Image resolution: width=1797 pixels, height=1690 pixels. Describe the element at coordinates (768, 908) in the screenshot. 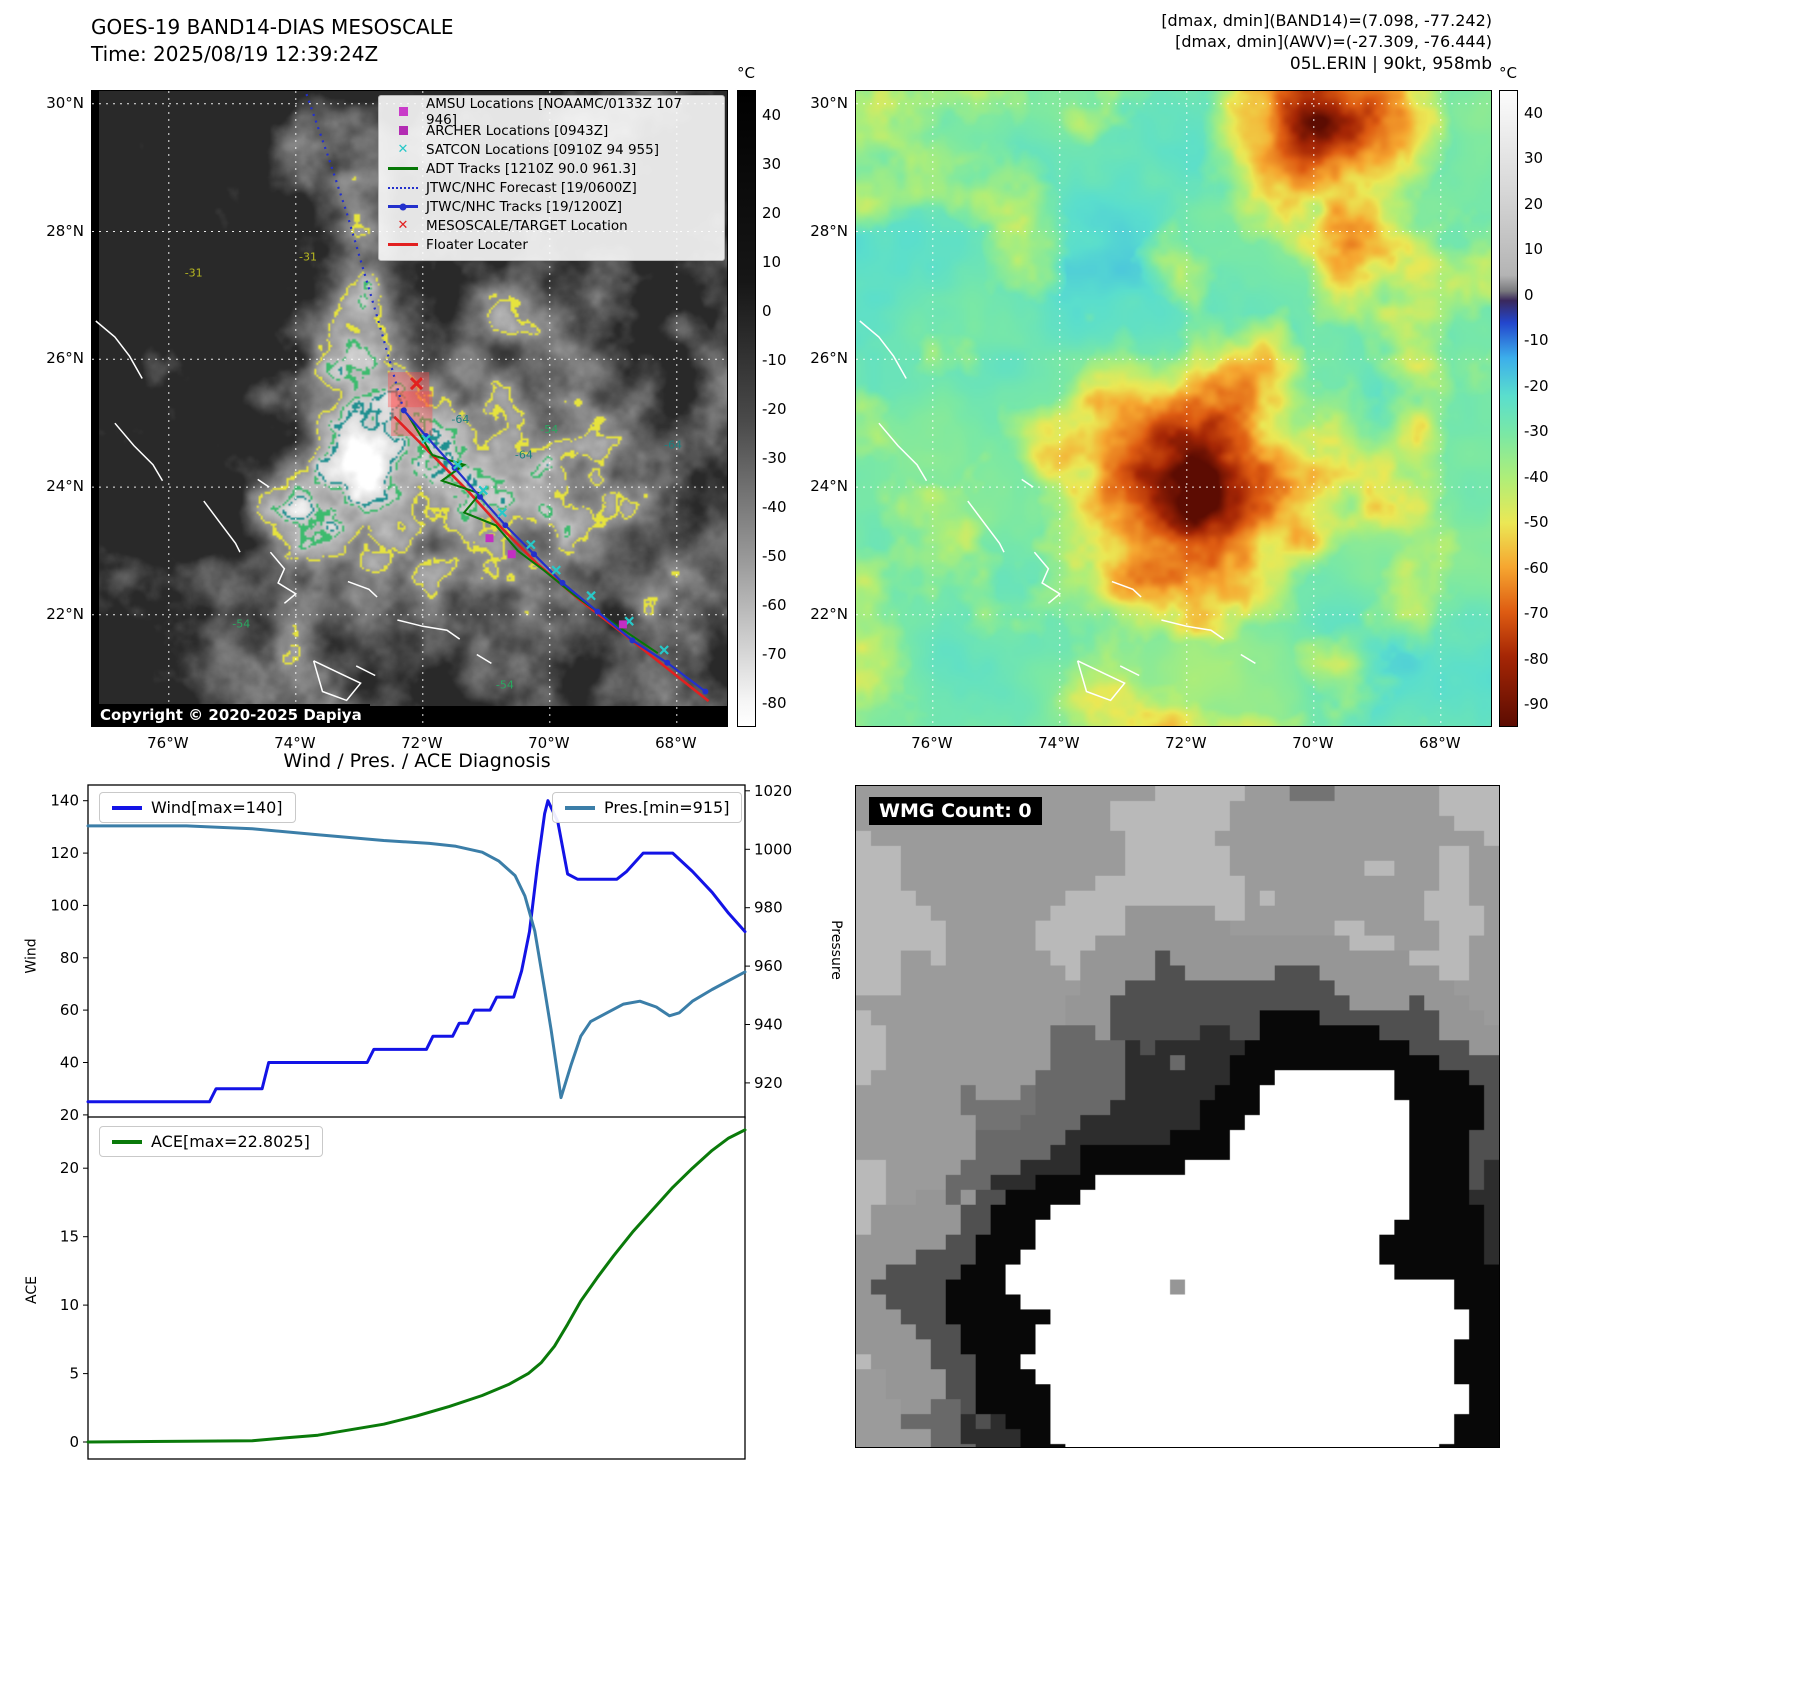

I see `svg-text: 980` at that location.